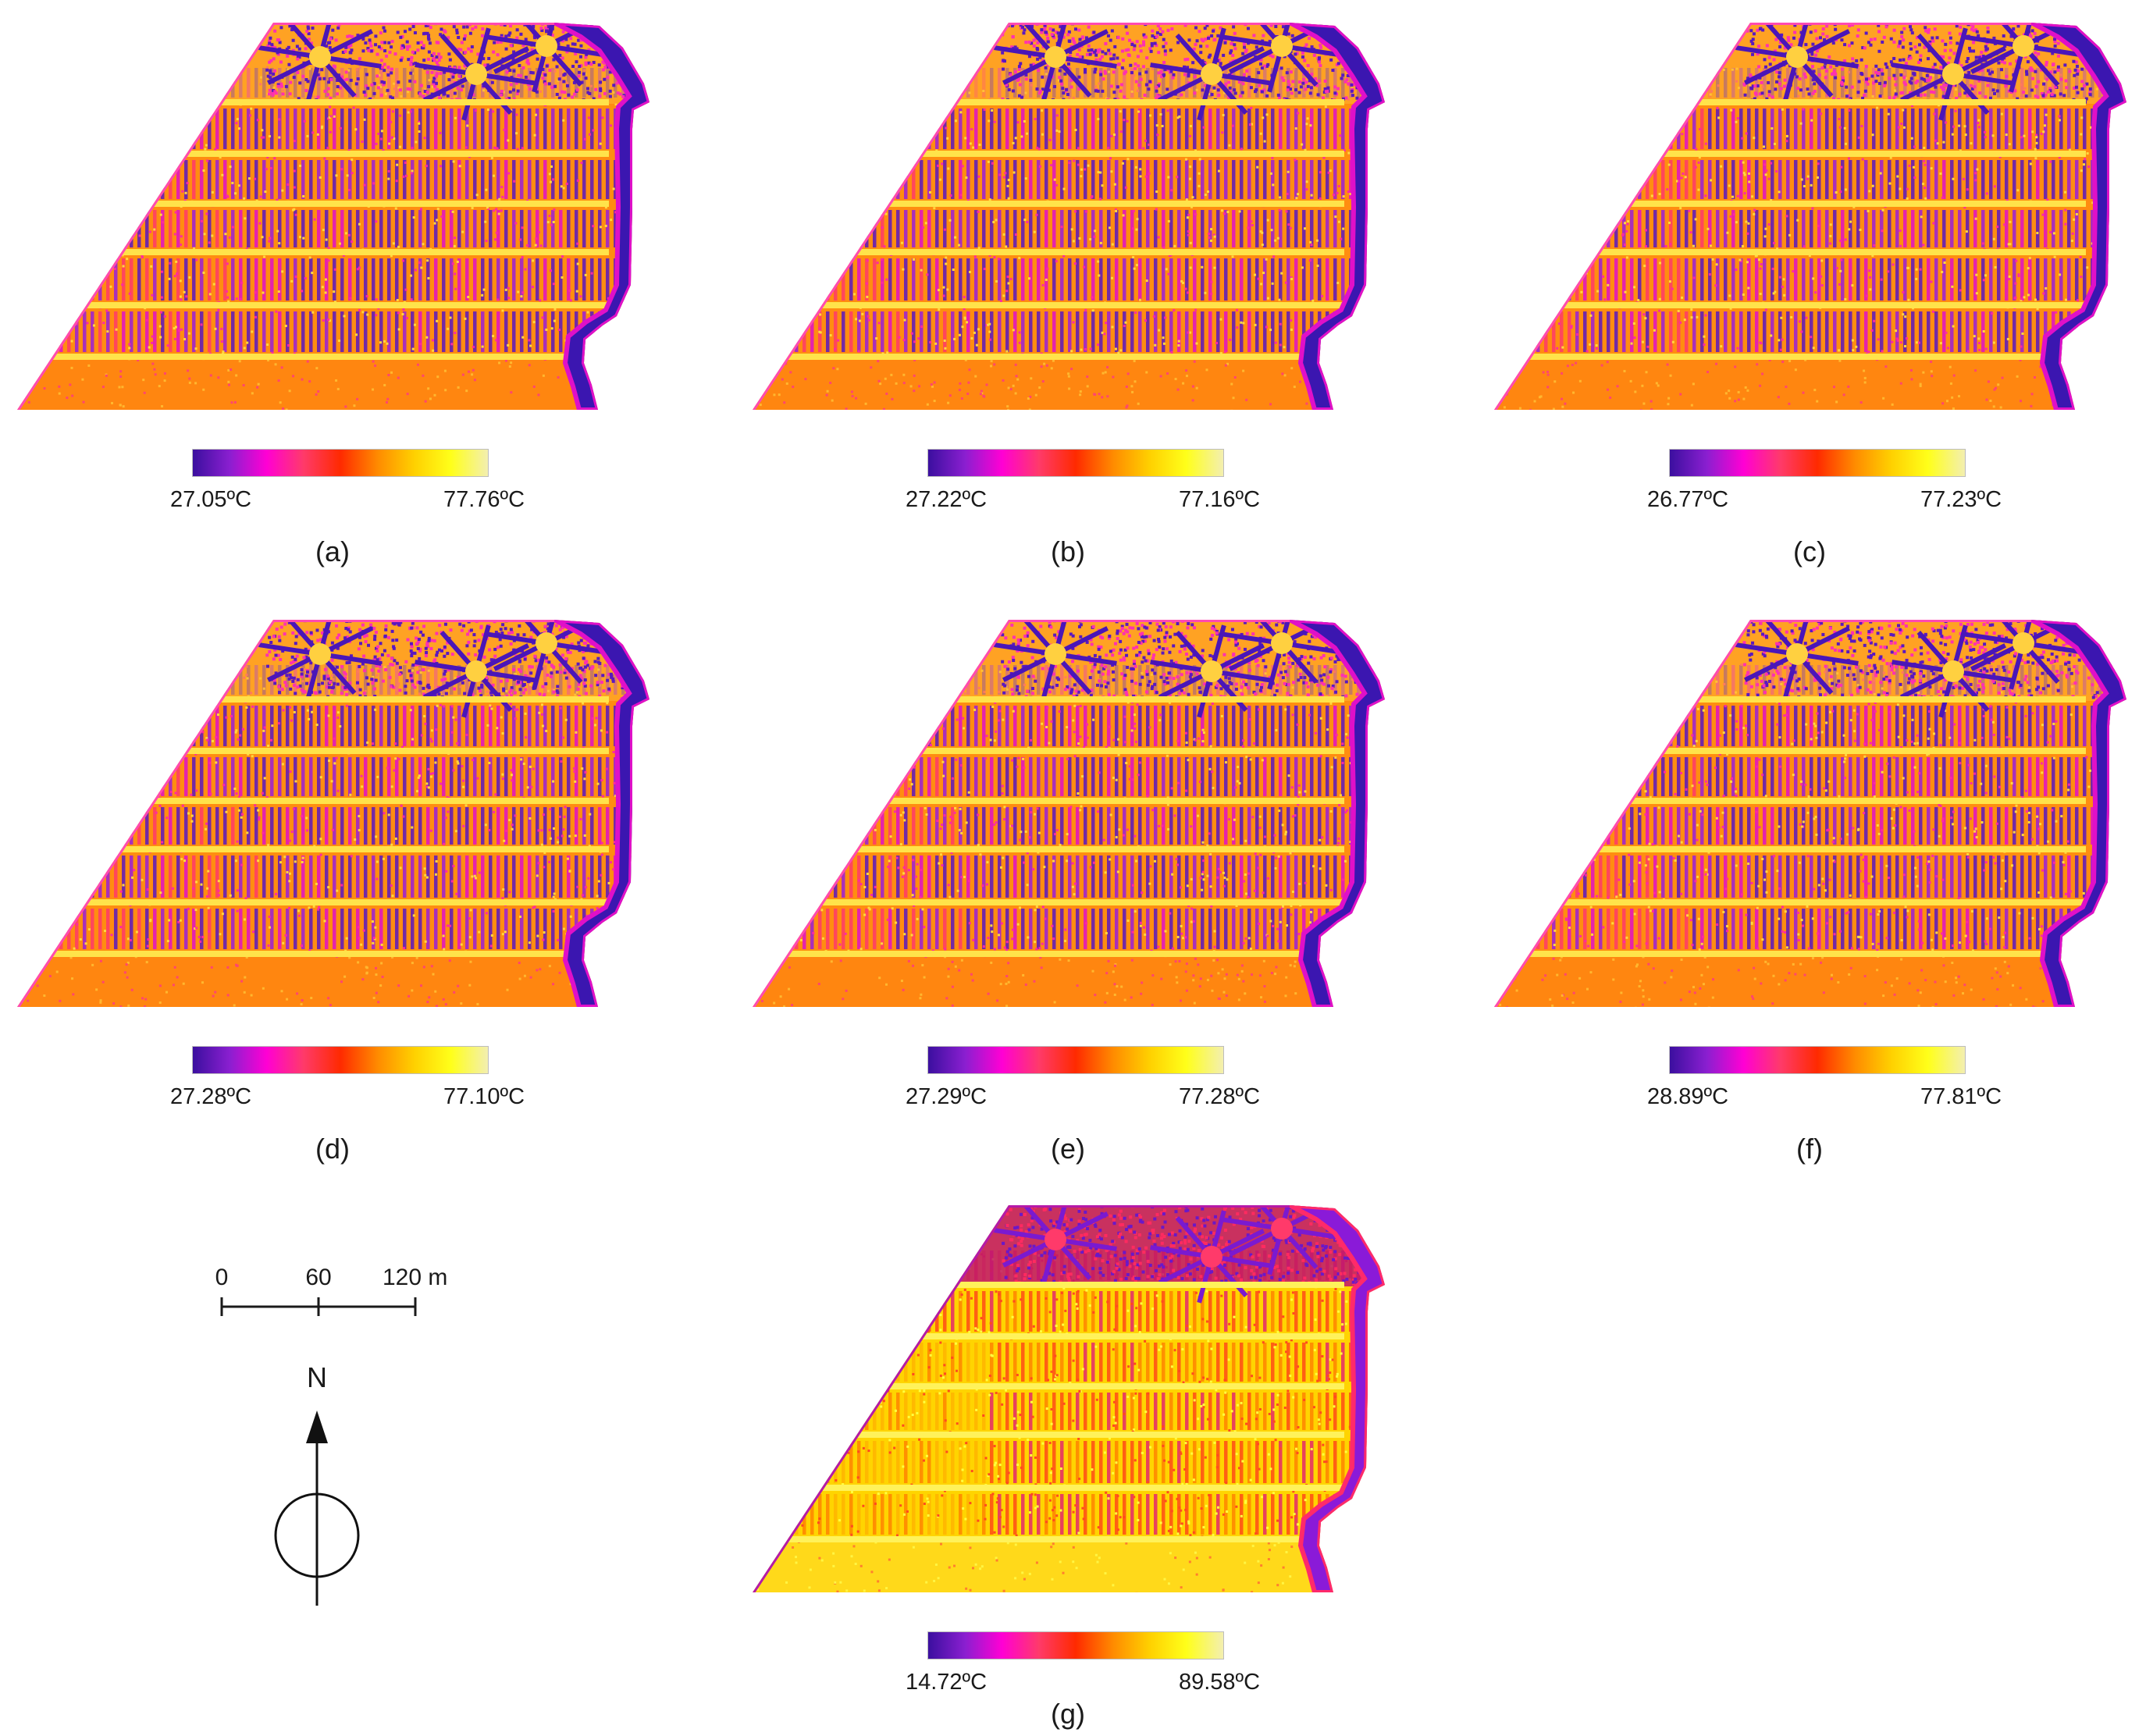 The height and width of the screenshot is (1736, 2146). I want to click on thermal-map-panel-a: 27.05ºC 77.76ºC (a), so click(336, 301).